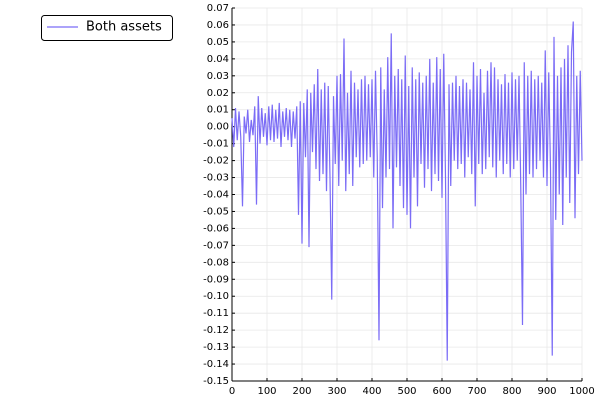 The width and height of the screenshot is (600, 400). What do you see at coordinates (216, 347) in the screenshot?
I see `y-tick-label: -0.13` at bounding box center [216, 347].